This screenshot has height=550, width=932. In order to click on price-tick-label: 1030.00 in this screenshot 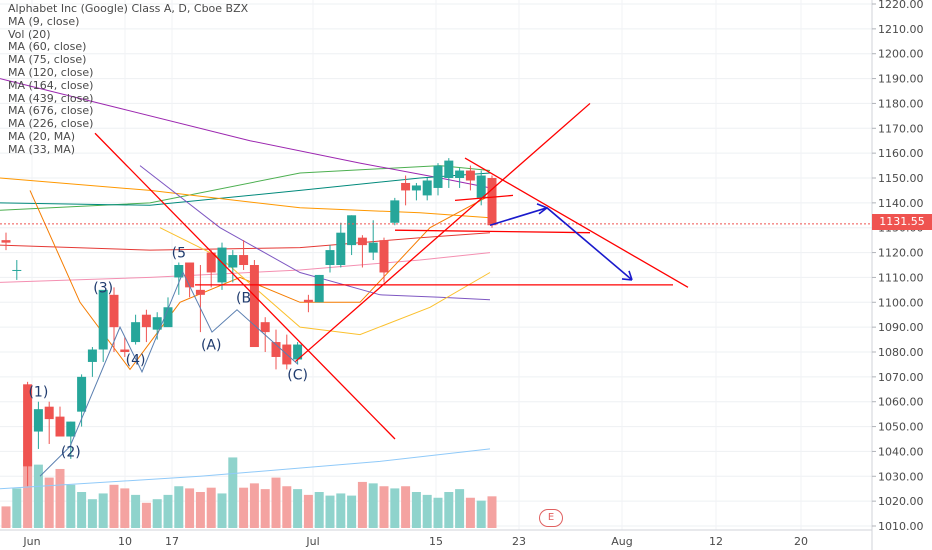, I will do `click(901, 476)`.